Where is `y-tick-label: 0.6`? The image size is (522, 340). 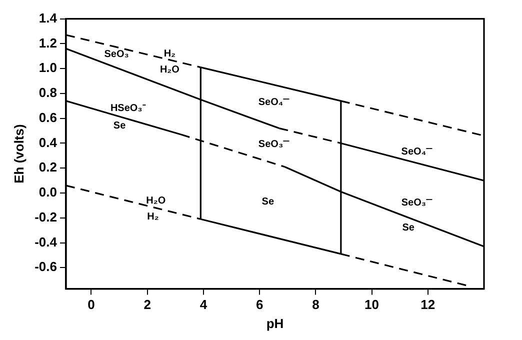
y-tick-label: 0.6 is located at coordinates (47, 117).